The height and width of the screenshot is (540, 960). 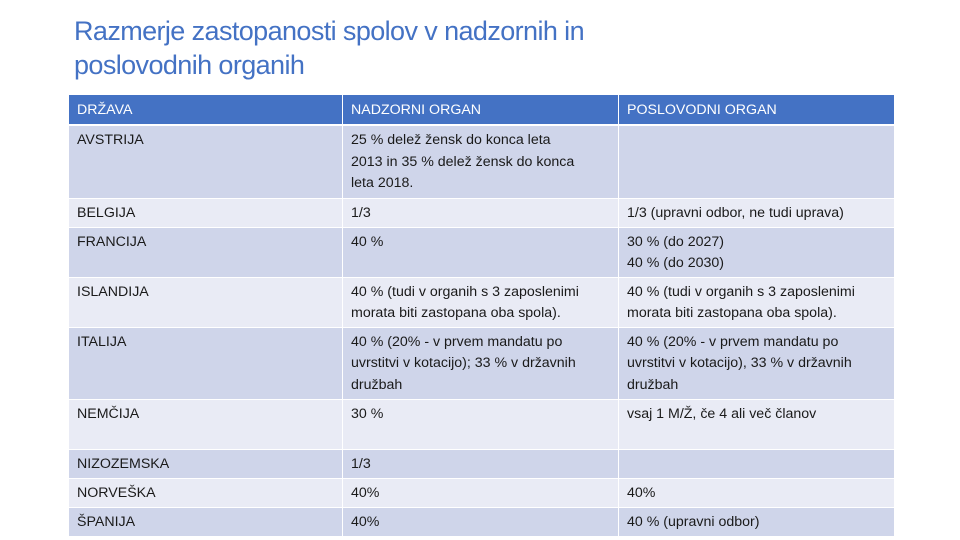 I want to click on country-cell: NIZOZEMSKA, so click(x=205, y=463).